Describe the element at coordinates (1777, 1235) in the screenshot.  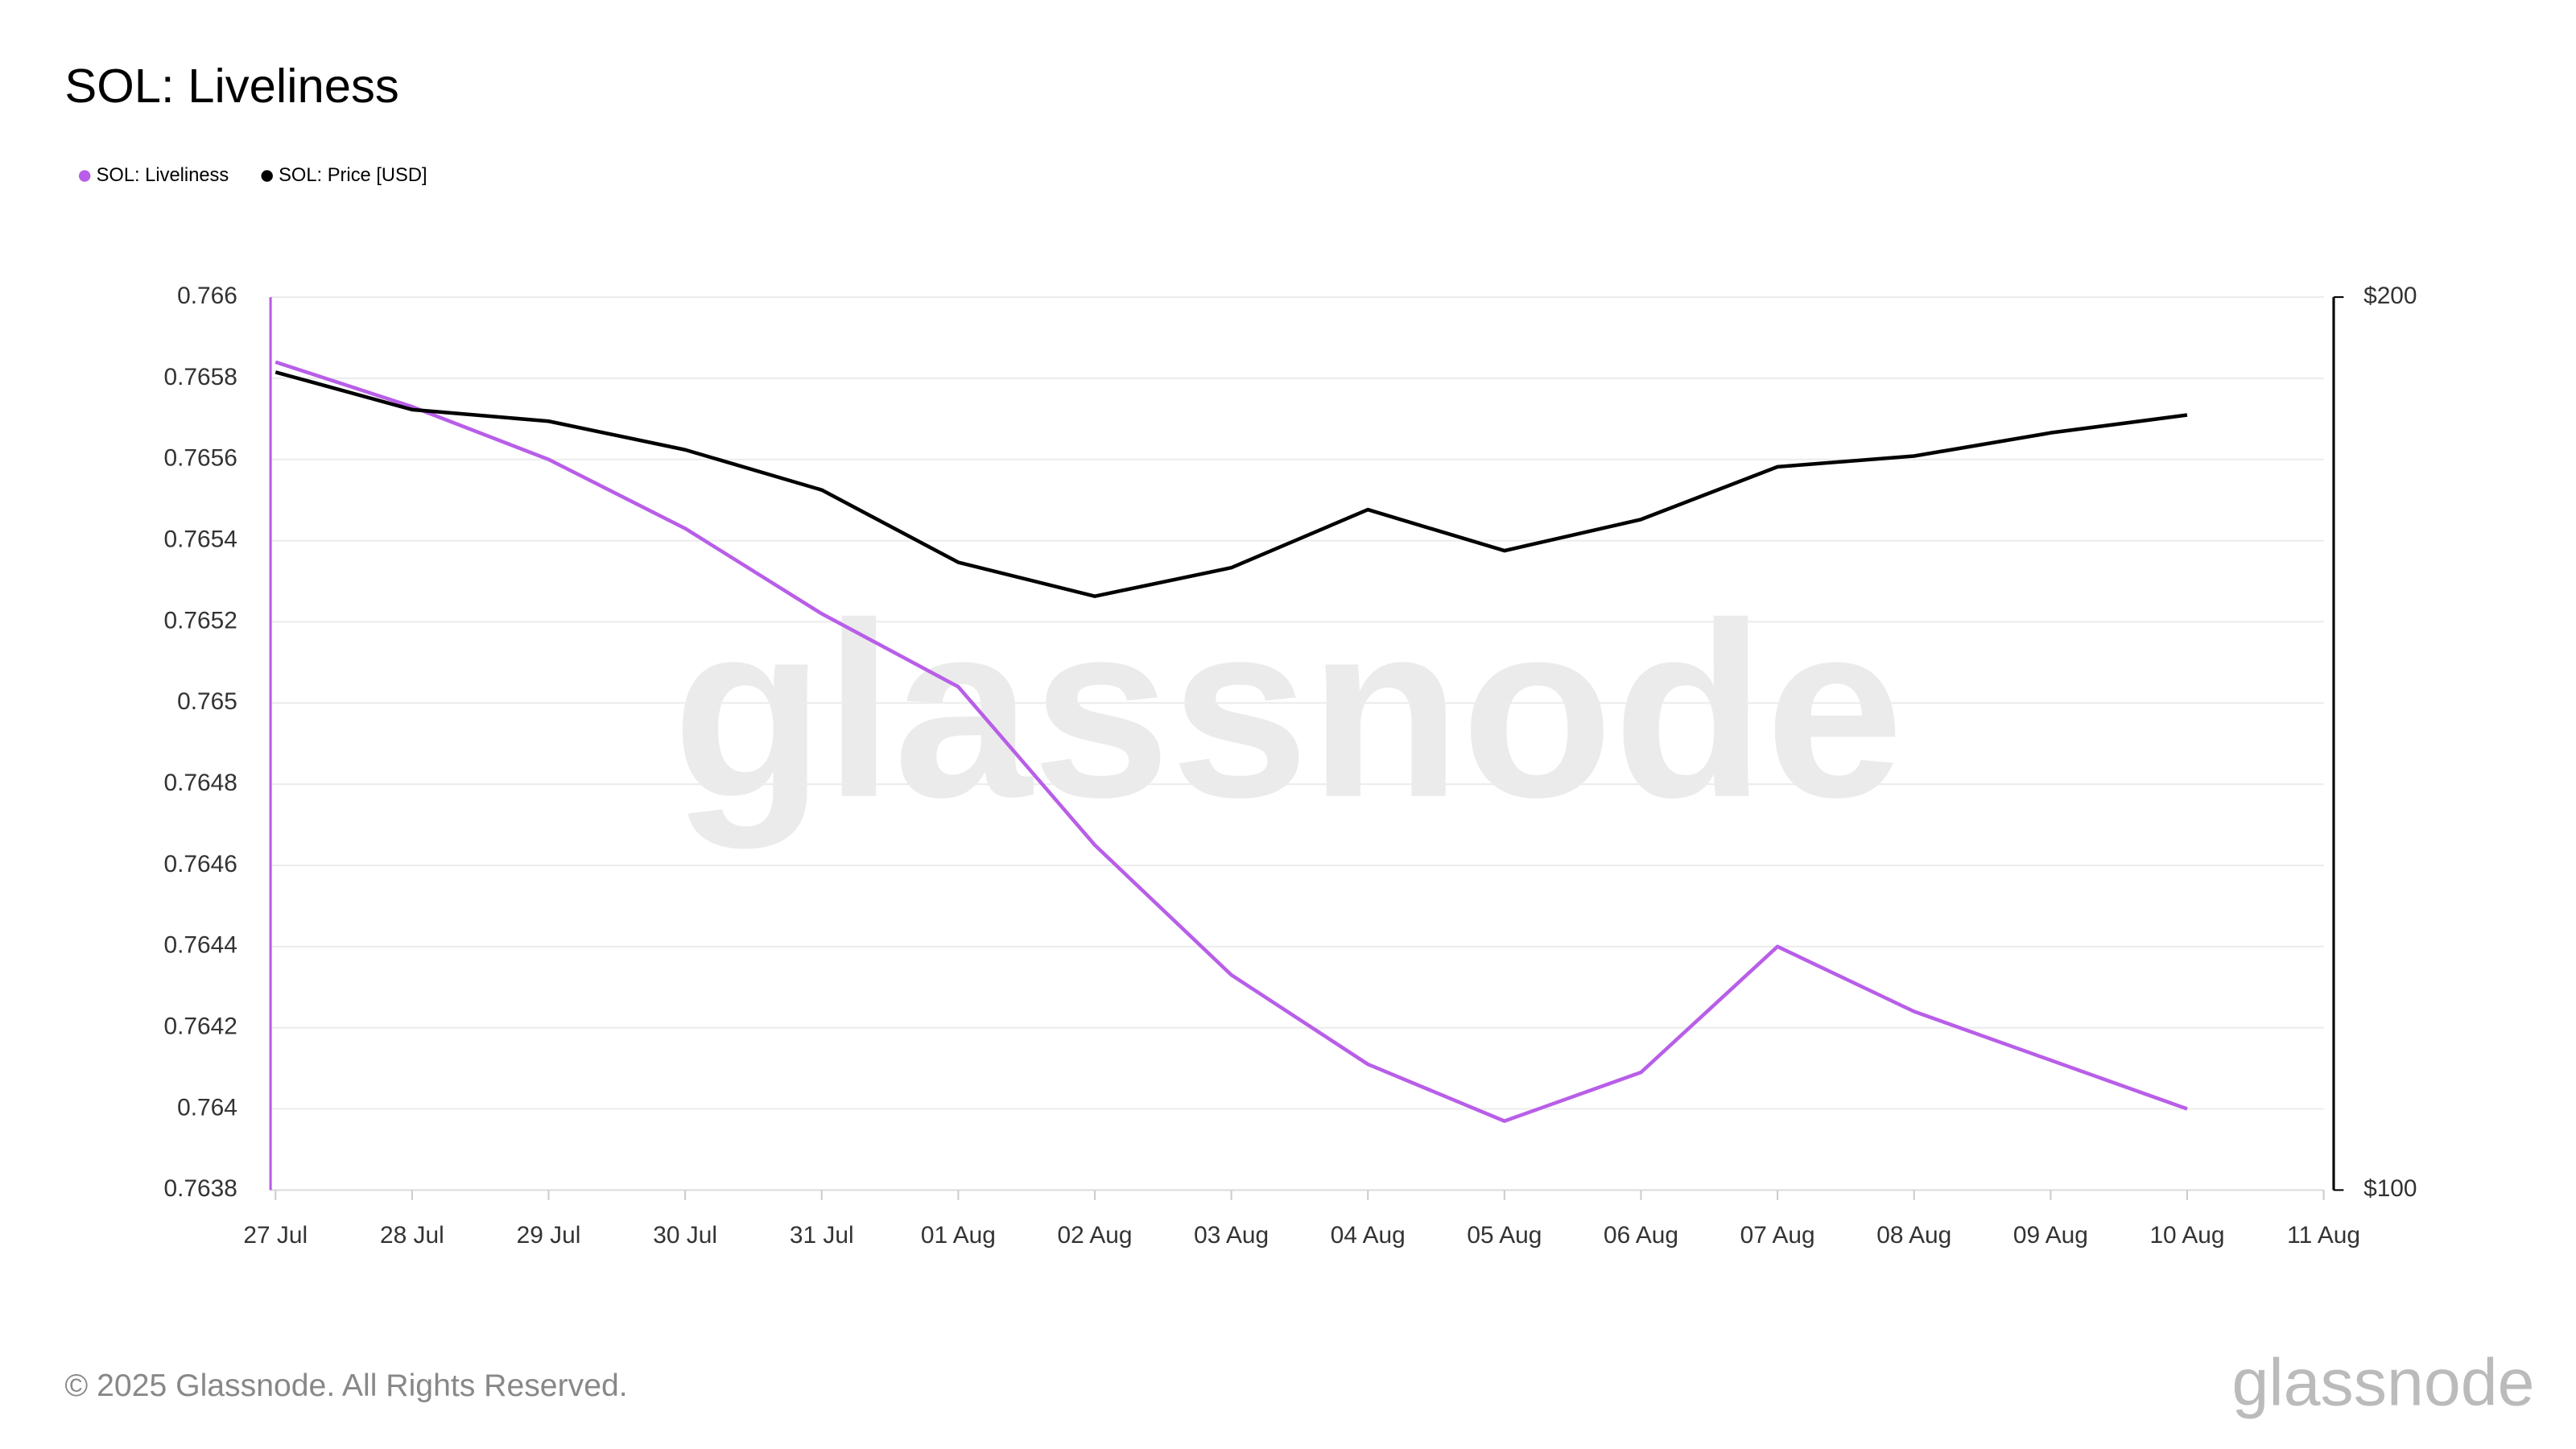
I see `x-tick-label: 07 Aug` at that location.